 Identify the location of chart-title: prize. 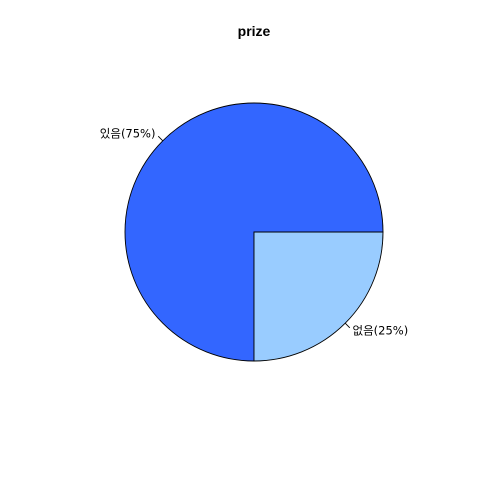
(254, 31).